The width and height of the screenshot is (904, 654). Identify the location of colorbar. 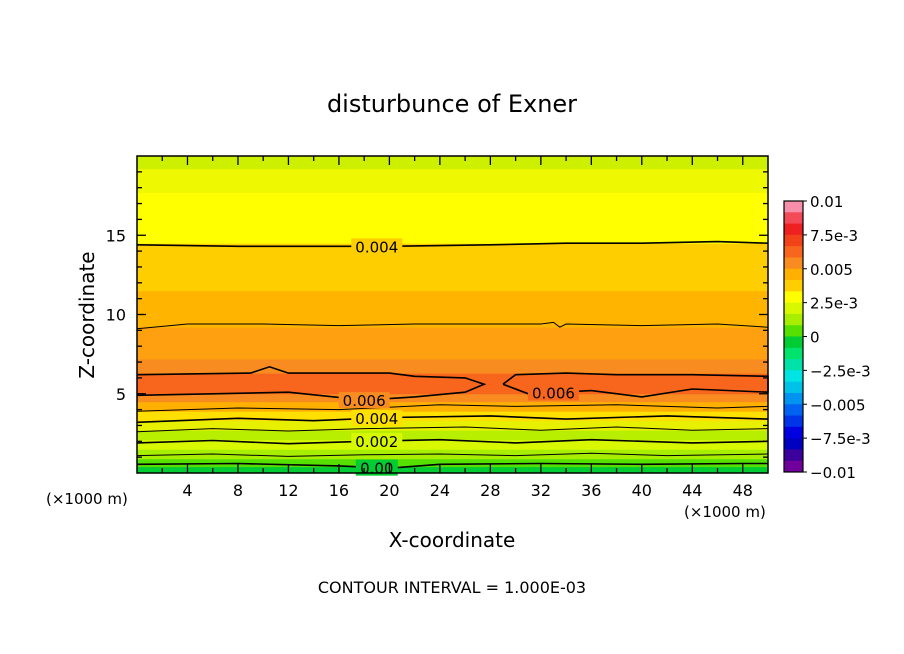
(795, 336).